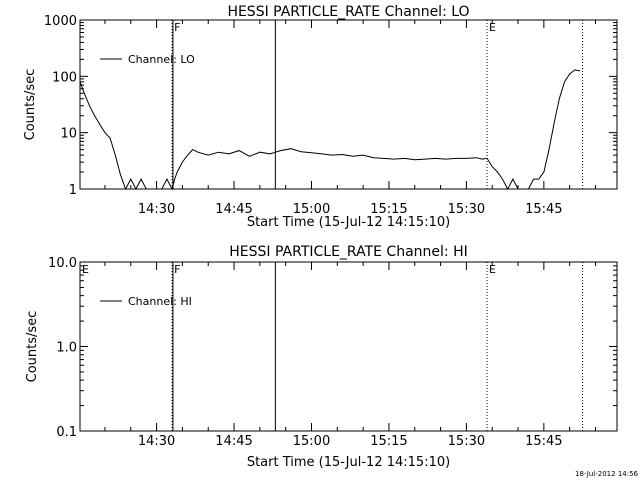 The image size is (640, 480). Describe the element at coordinates (607, 474) in the screenshot. I see `footer-timestamp: 18-Jul-2012 14:56` at that location.